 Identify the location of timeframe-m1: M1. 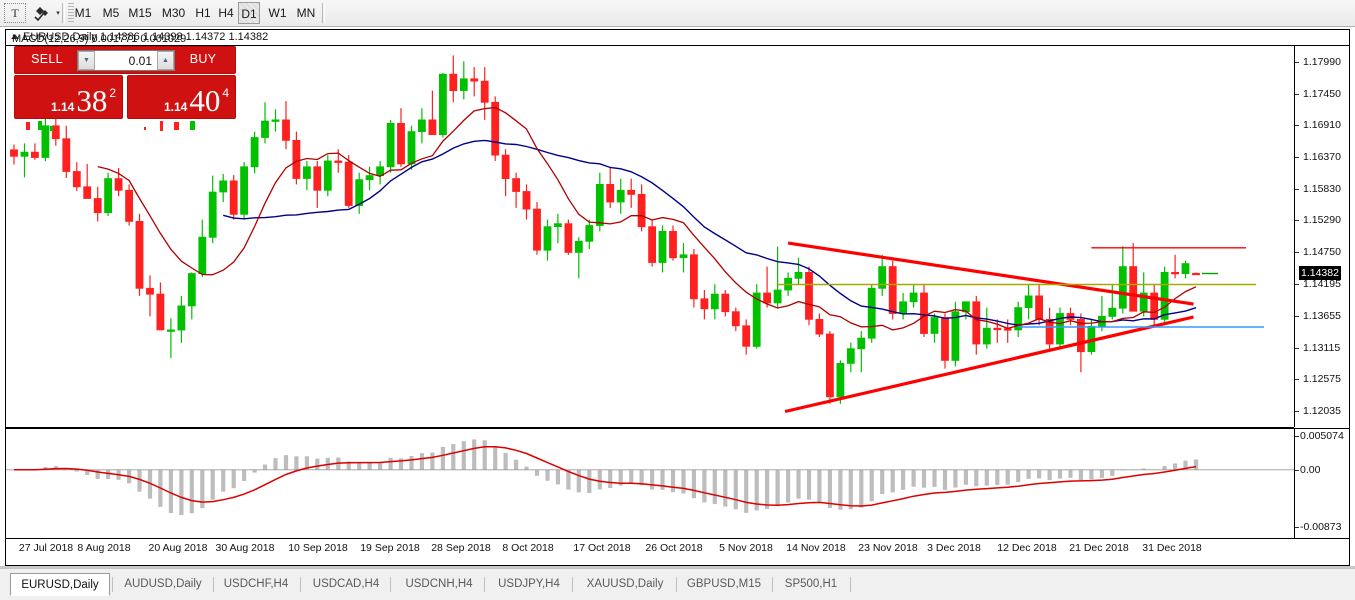
(83, 13).